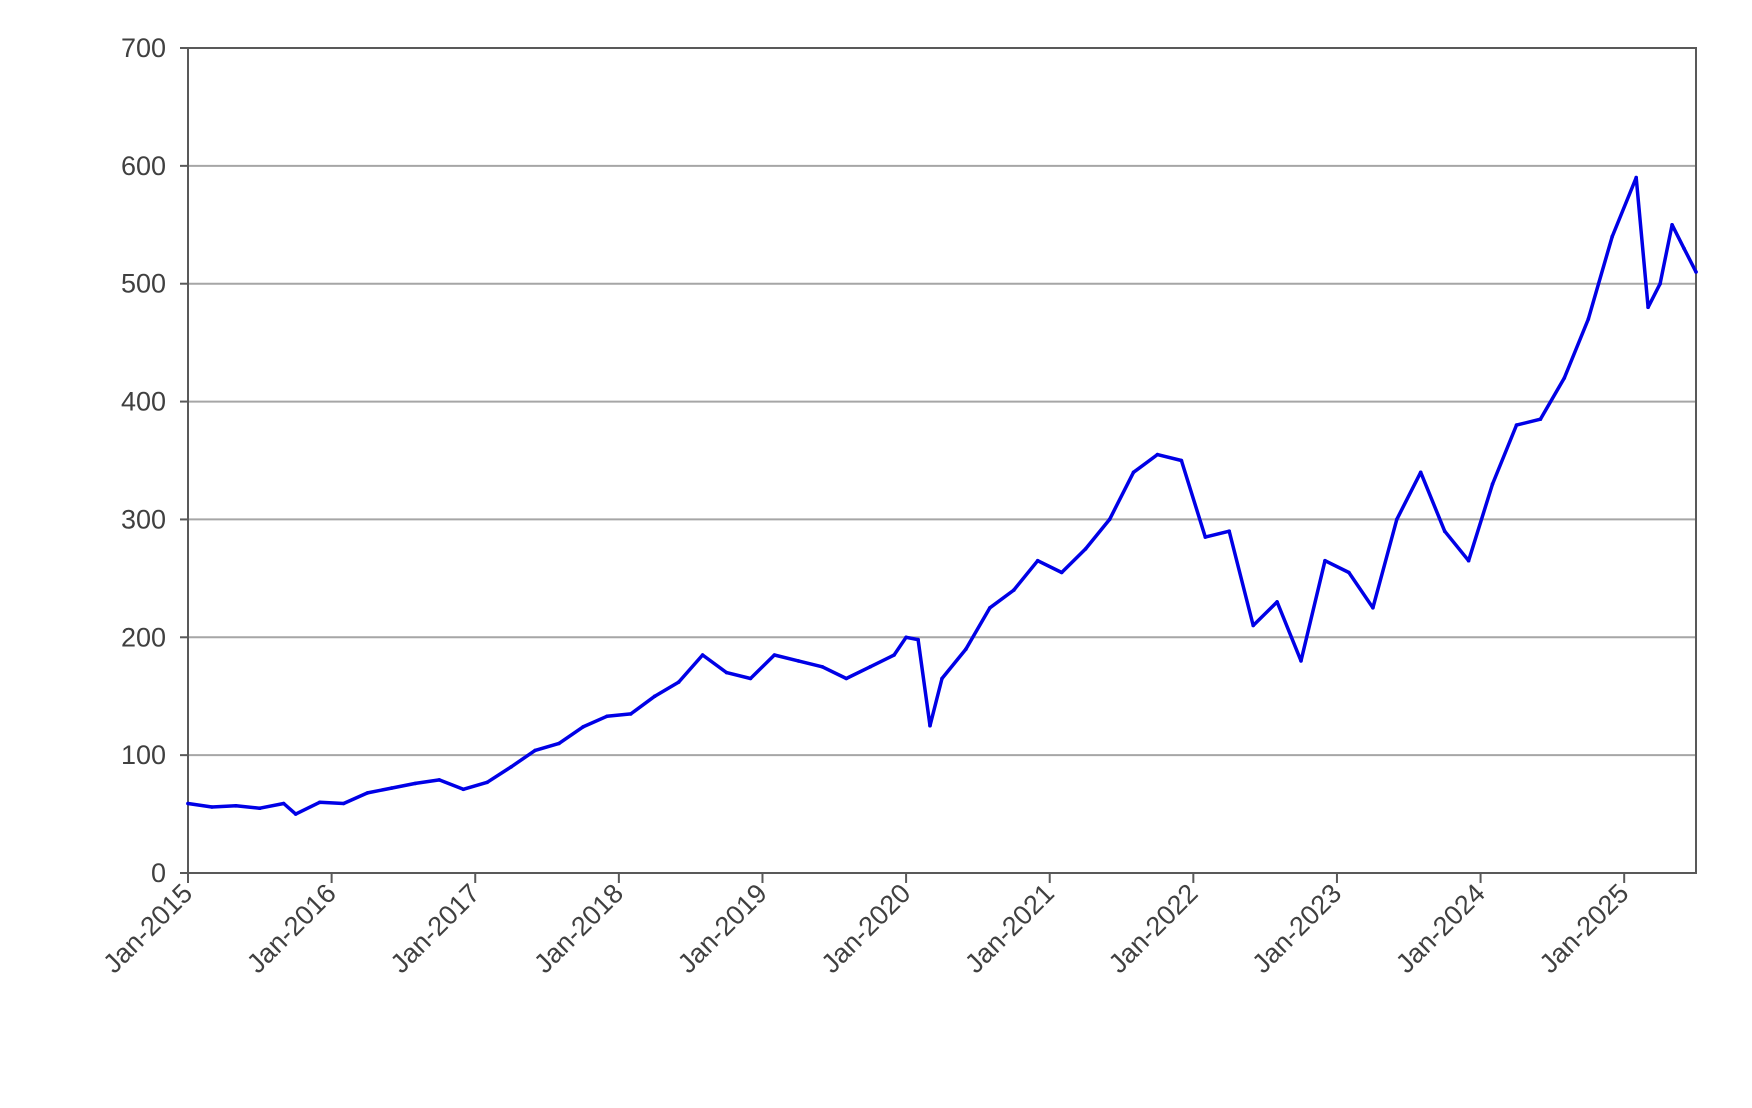  What do you see at coordinates (291, 928) in the screenshot?
I see `x-tick-label: Jan-2016` at bounding box center [291, 928].